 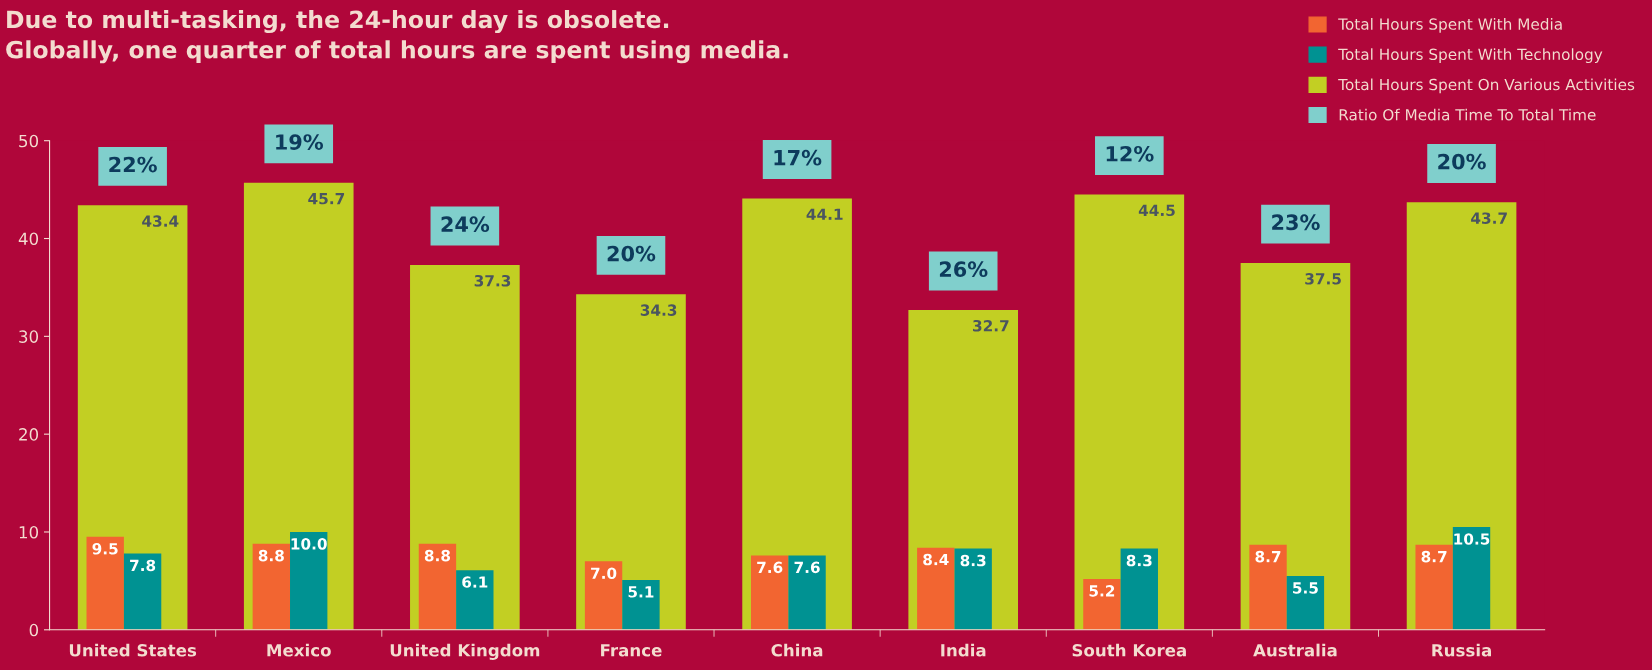 I want to click on data-label: 45.7, so click(x=326, y=199).